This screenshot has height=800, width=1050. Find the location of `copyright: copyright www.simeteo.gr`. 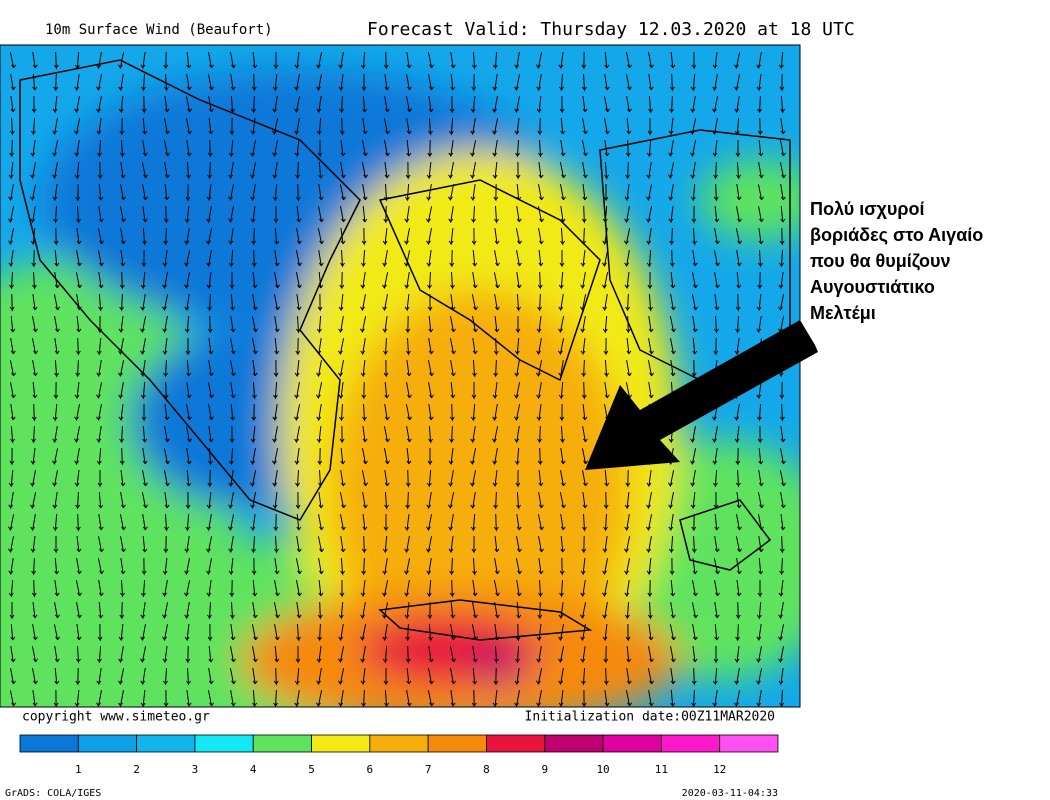

copyright: copyright www.simeteo.gr is located at coordinates (116, 717).